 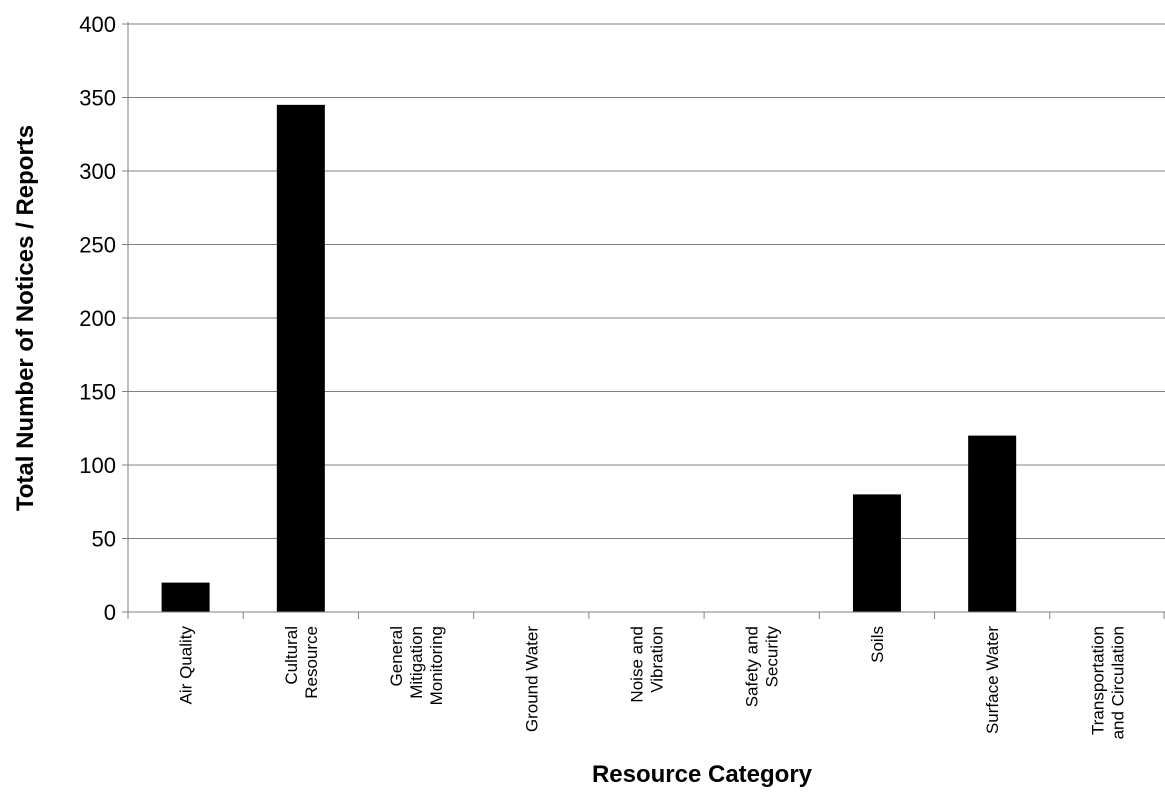 I want to click on y-tick-label: 200, so click(x=97, y=318).